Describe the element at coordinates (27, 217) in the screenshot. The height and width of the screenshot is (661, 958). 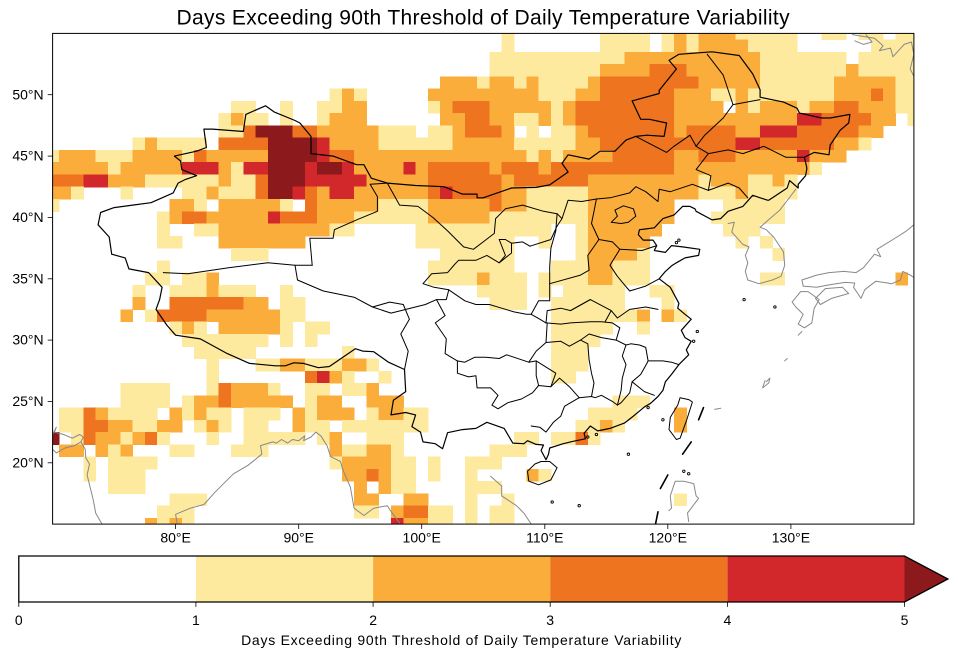
I see `svg-text: 40°N` at that location.